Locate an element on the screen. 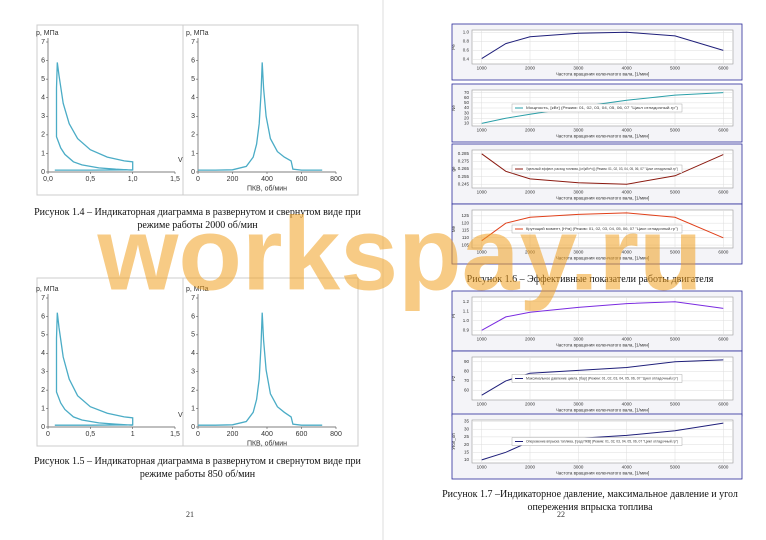 The image size is (766, 540). y-tick-label: 0.255 is located at coordinates (464, 176).